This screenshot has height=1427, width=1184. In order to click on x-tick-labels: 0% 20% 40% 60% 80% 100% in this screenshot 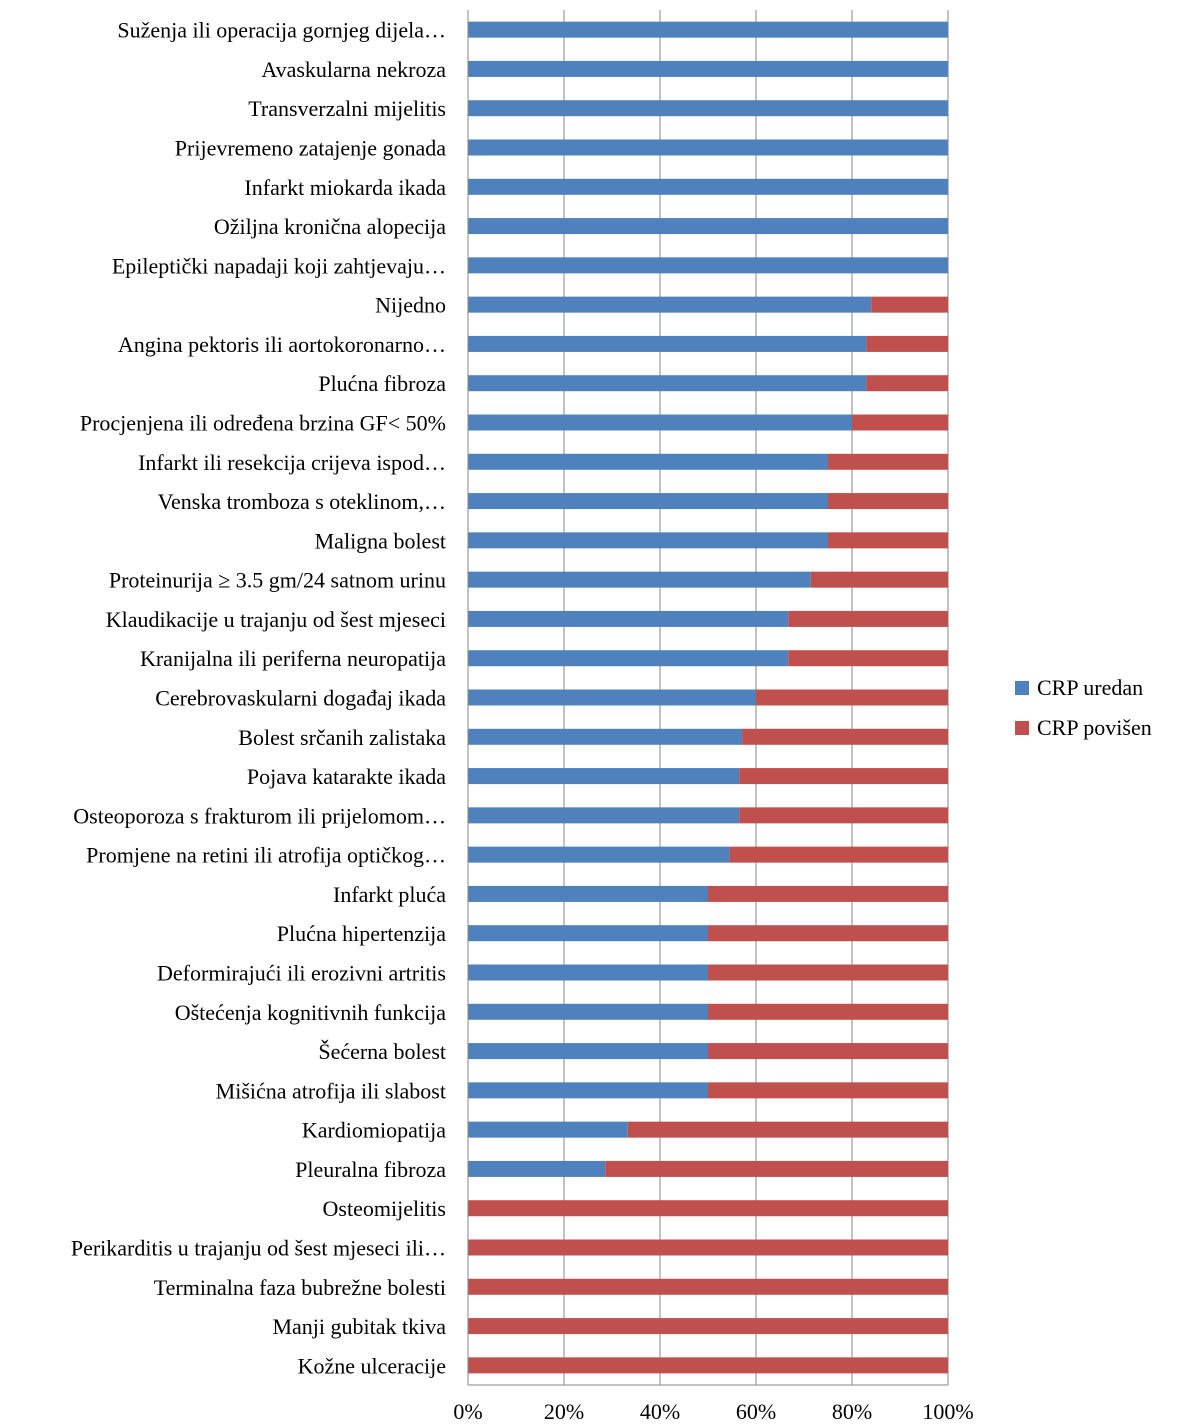, I will do `click(713, 1411)`.